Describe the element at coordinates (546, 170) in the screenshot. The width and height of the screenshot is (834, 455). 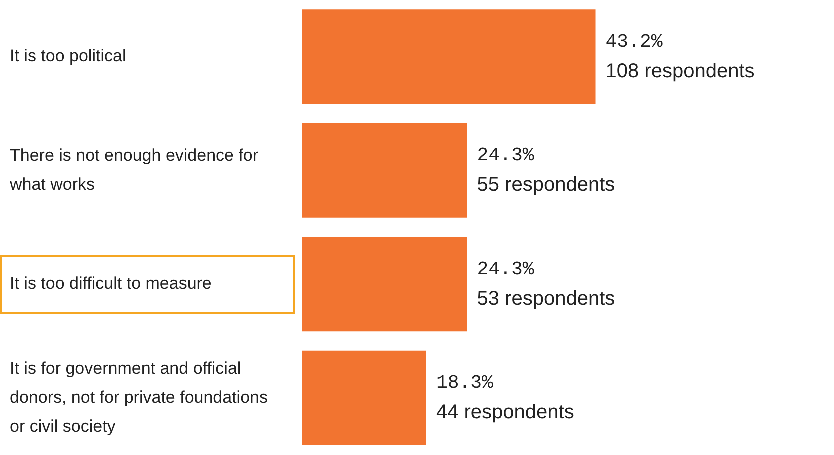
I see `data-label: 24.3% 55 respondents` at that location.